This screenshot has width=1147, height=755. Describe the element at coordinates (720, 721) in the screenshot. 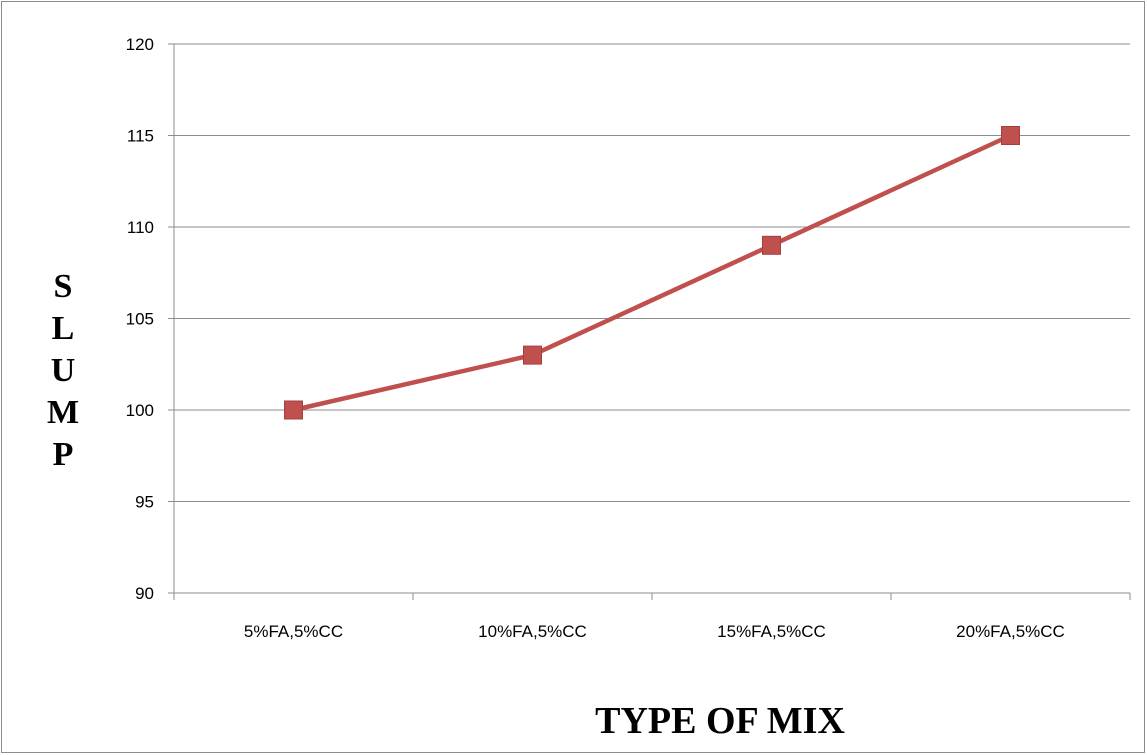

I see `x-axis-title: TYPE OF MIX` at that location.